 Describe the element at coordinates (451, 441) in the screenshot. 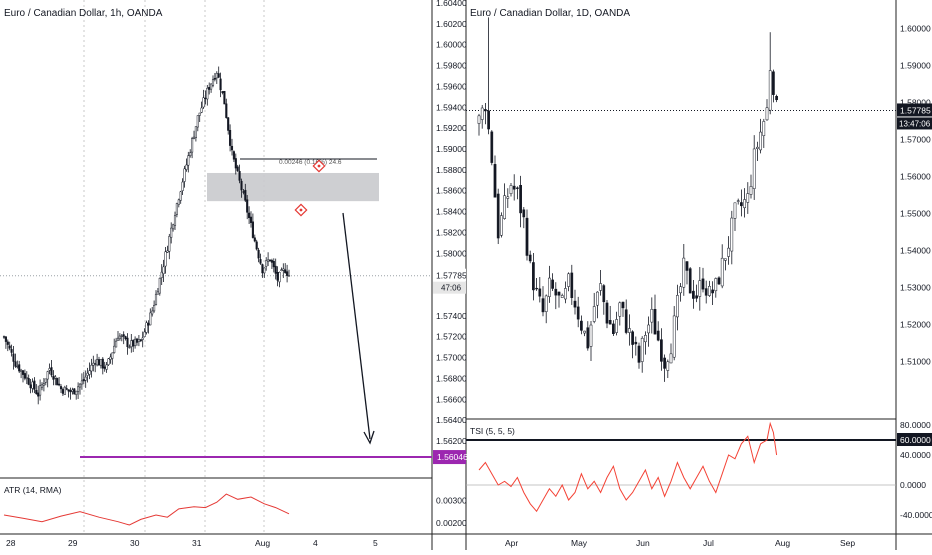

I see `left-price-tick: 1.56200` at that location.